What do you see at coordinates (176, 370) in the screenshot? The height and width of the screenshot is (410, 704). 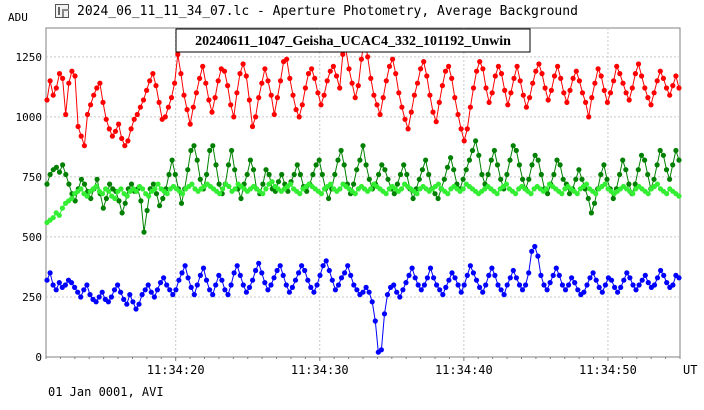 I see `x-tick-label: 11:34:20` at bounding box center [176, 370].